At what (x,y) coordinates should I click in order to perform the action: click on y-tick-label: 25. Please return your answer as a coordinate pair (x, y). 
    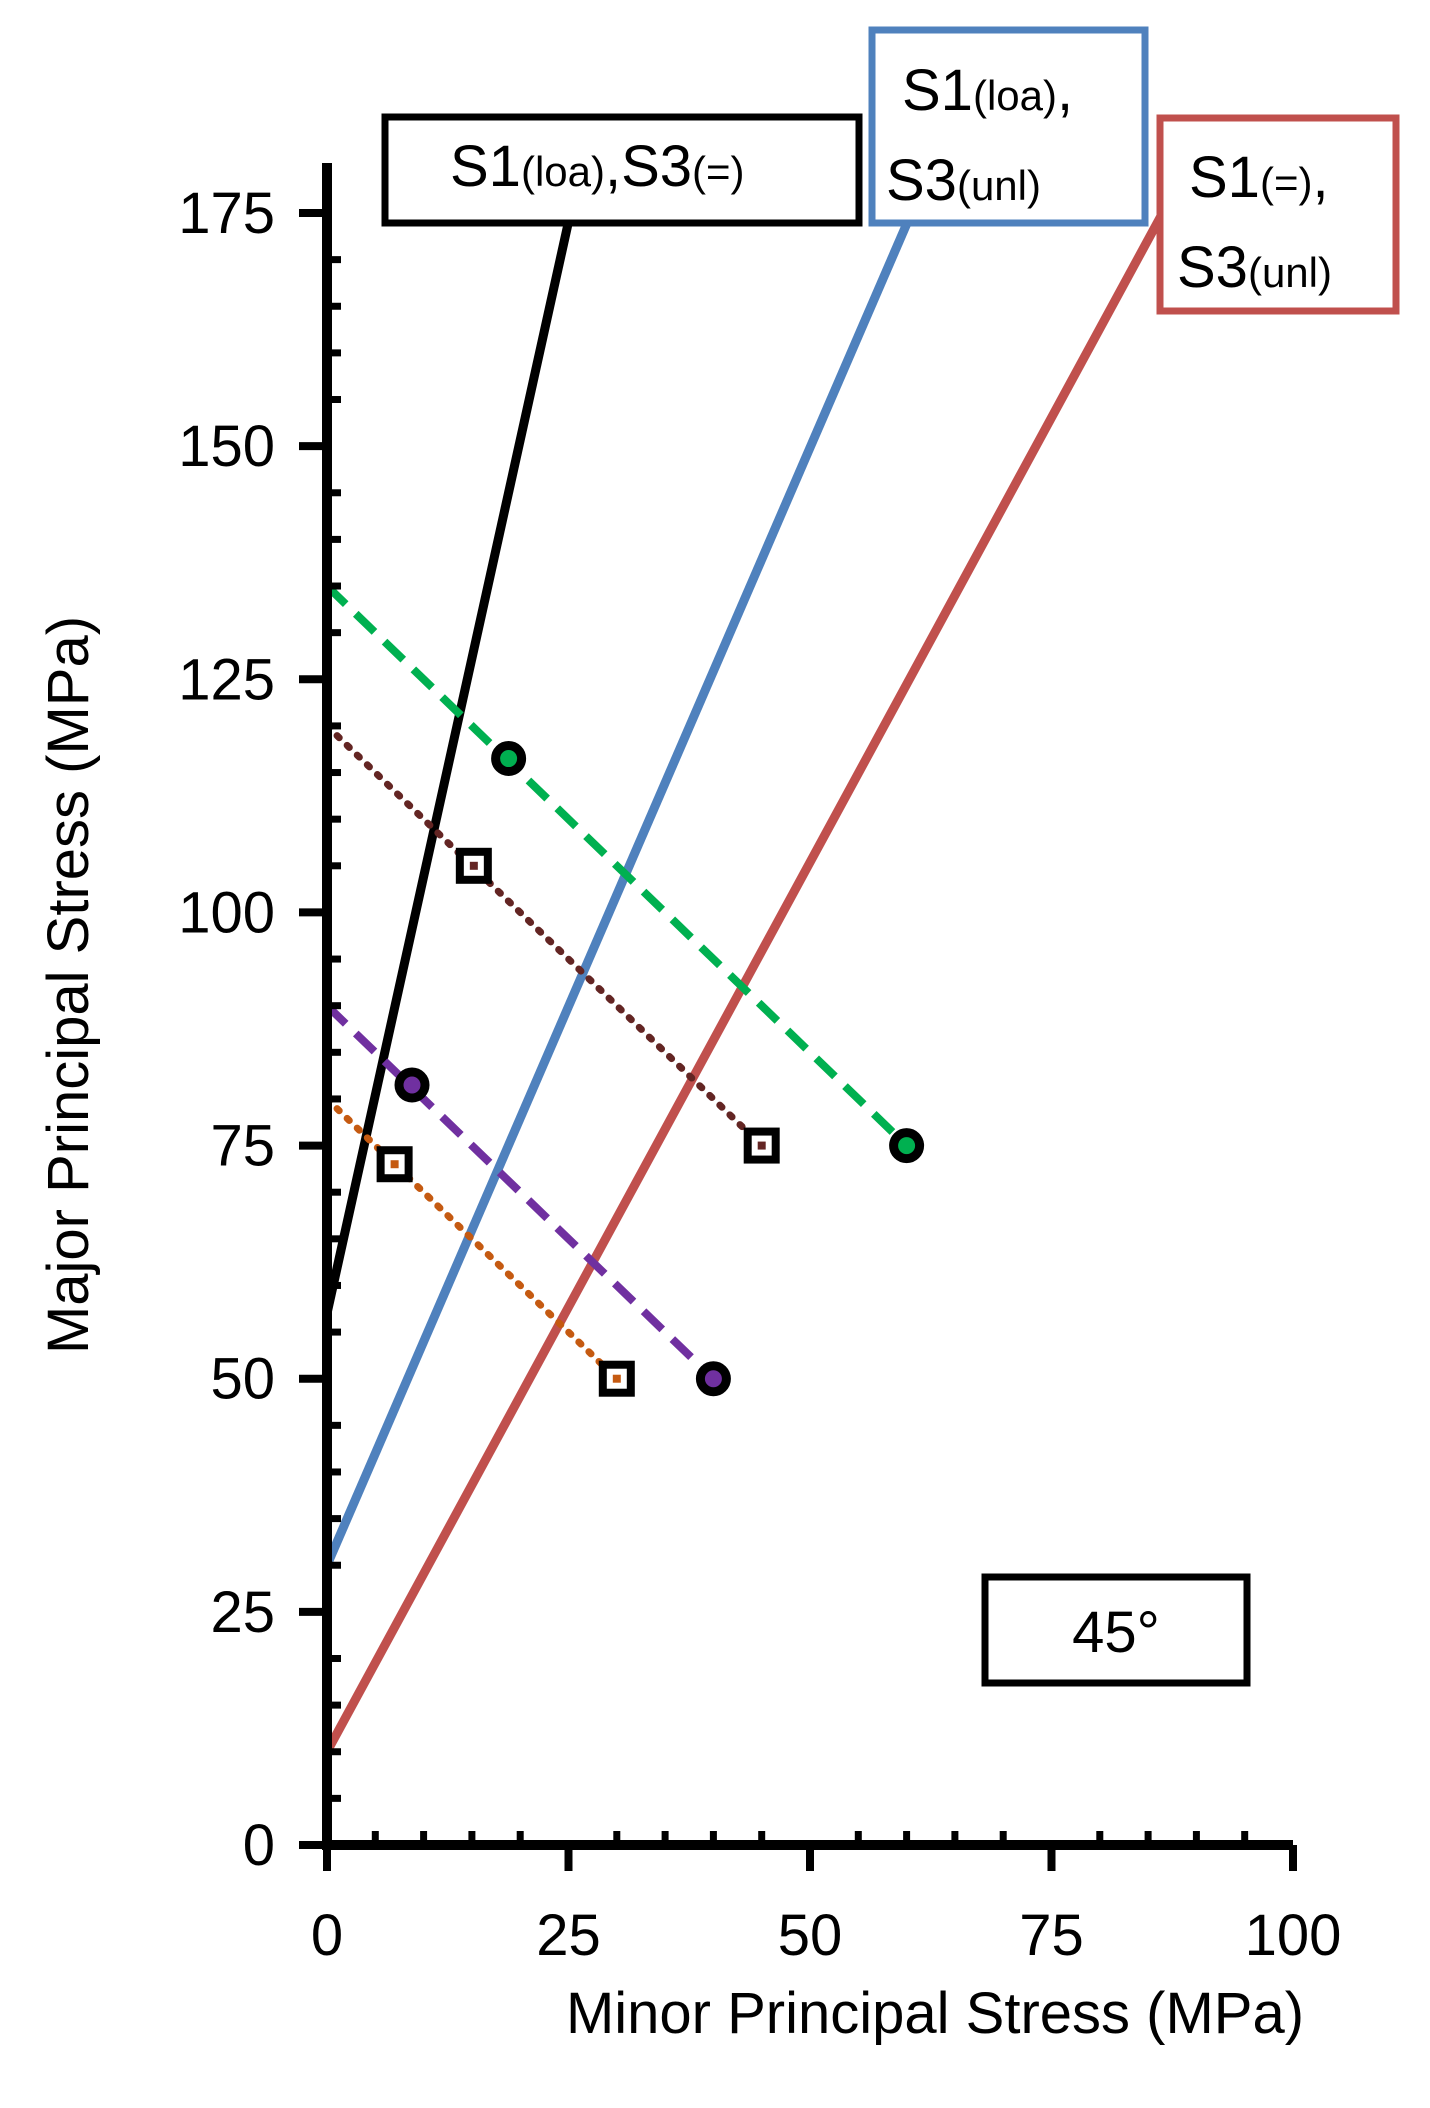
    Looking at the image, I should click on (242, 1612).